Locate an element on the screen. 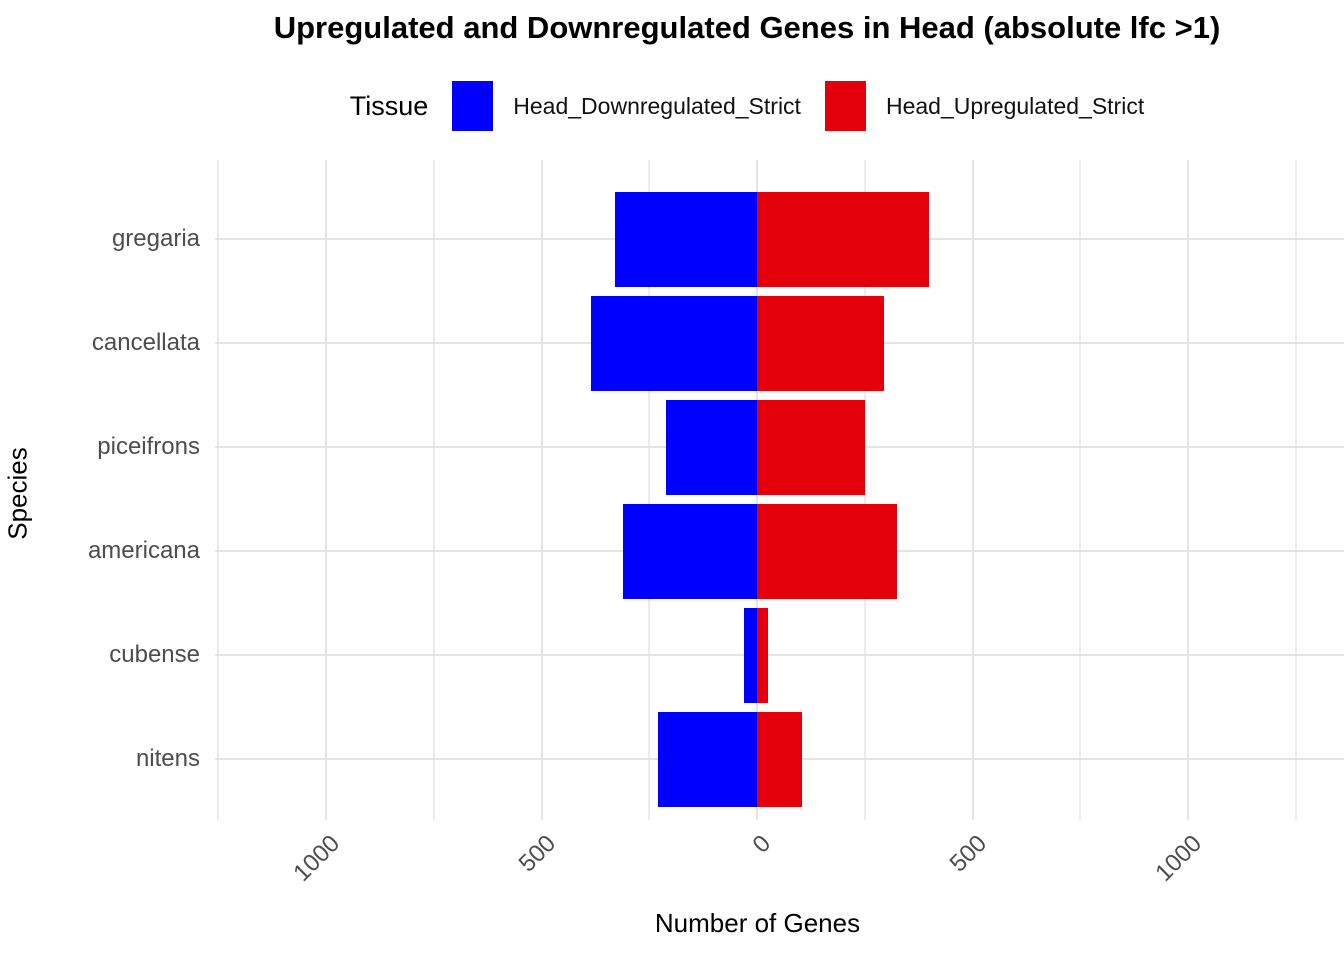  y-tick-label-gregaria: gregaria is located at coordinates (155, 238).